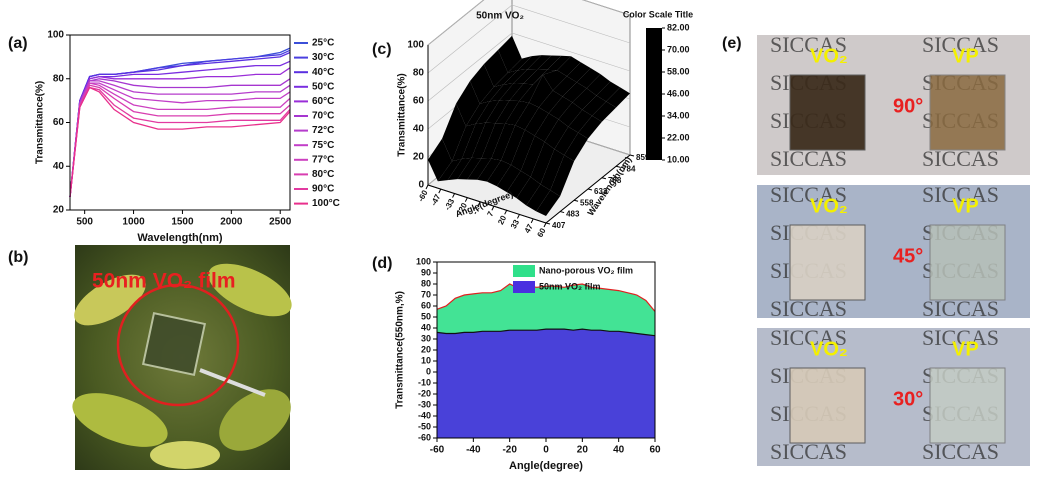 This screenshot has width=1041, height=477. What do you see at coordinates (583, 450) in the screenshot?
I see `x-tick-label: 20` at bounding box center [583, 450].